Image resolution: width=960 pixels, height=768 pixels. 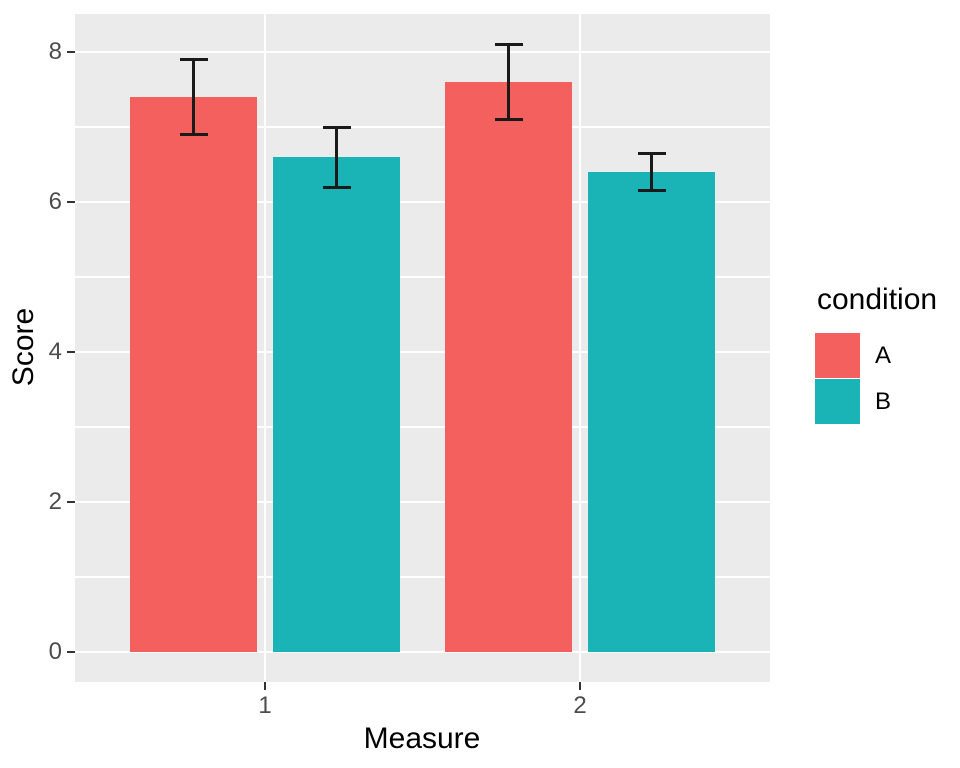 What do you see at coordinates (837, 355) in the screenshot?
I see `legend-swatch-A` at bounding box center [837, 355].